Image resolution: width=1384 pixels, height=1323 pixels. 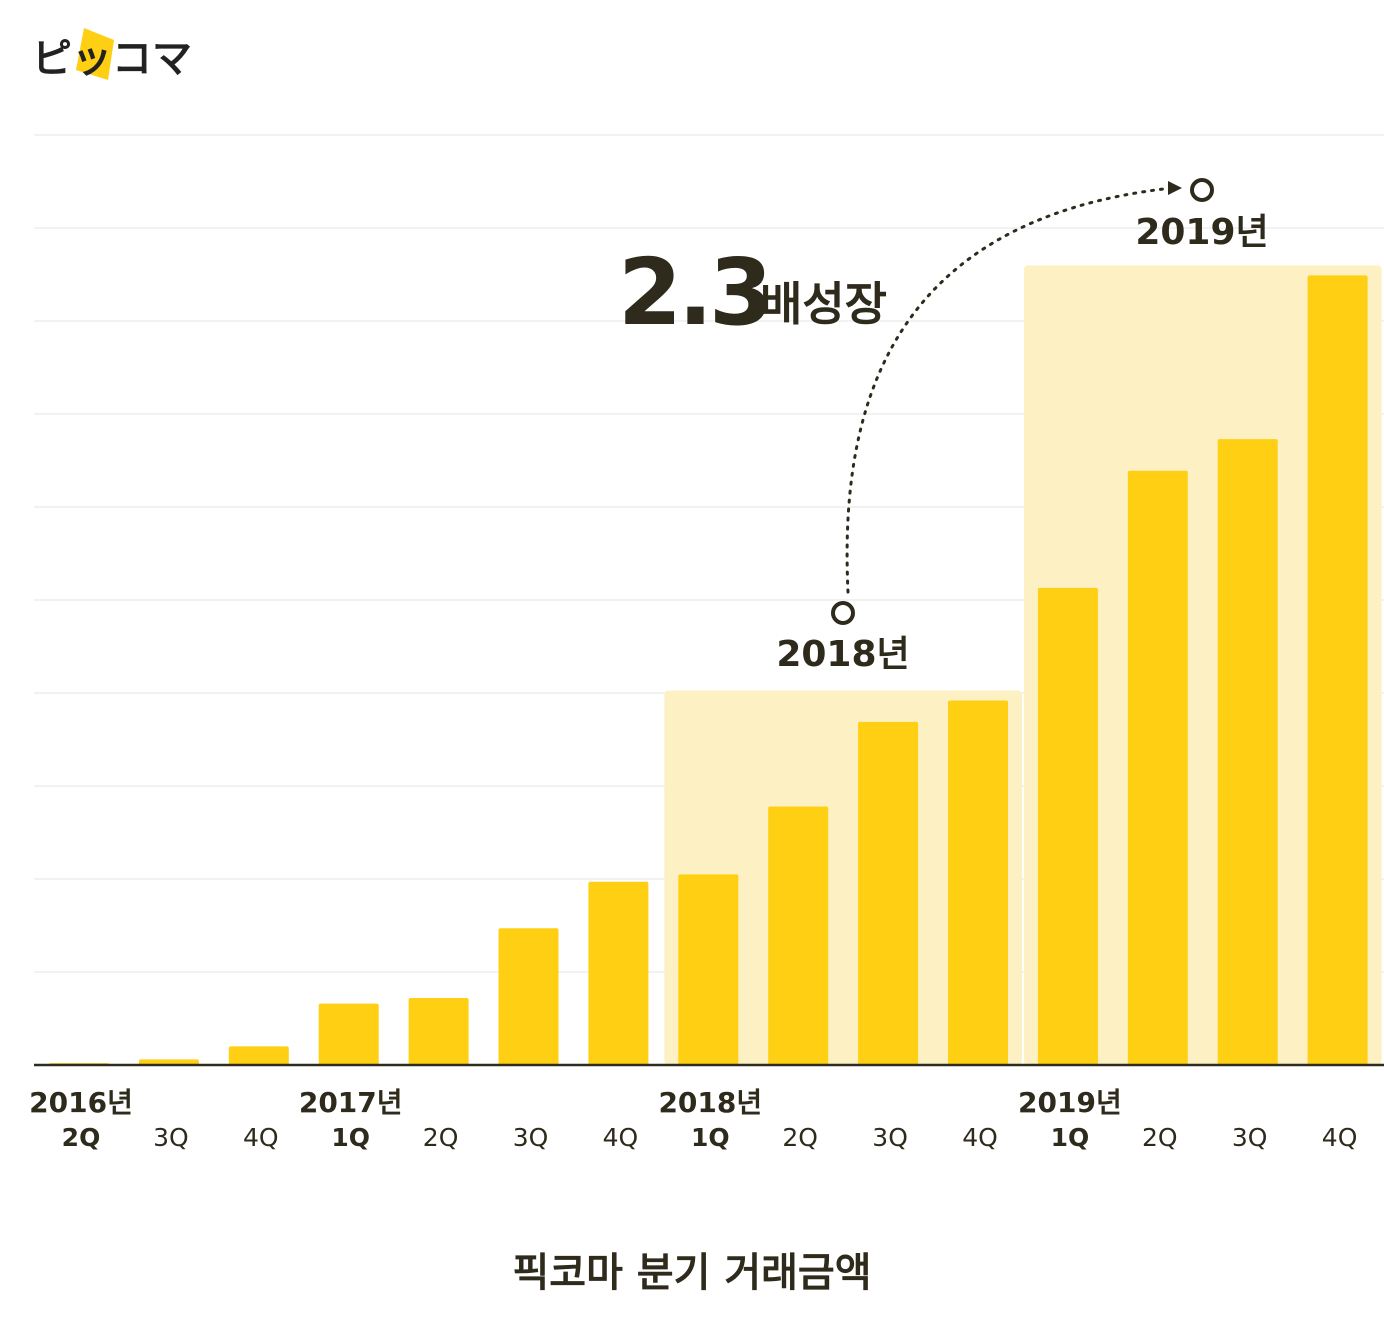 What do you see at coordinates (843, 877) in the screenshot?
I see `highlight-box` at bounding box center [843, 877].